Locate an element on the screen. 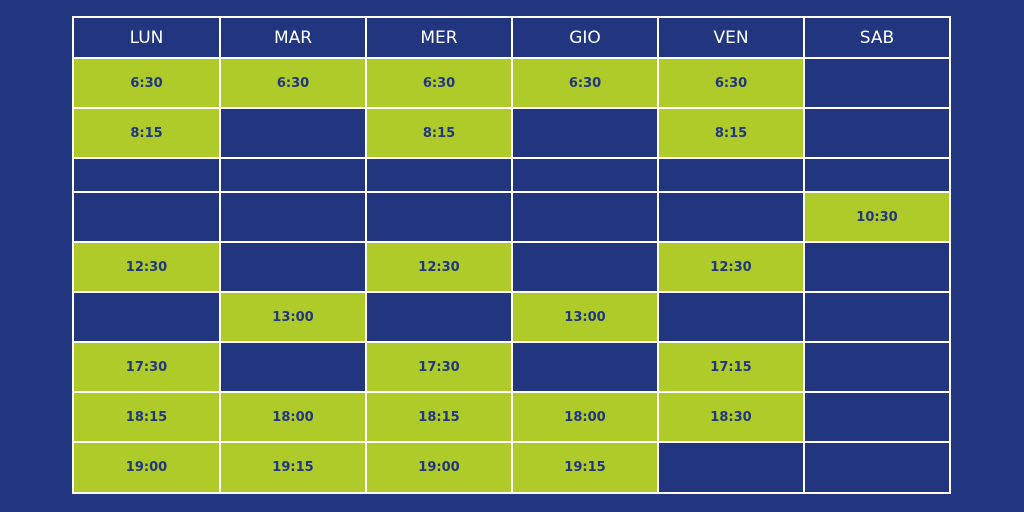 This screenshot has width=1024, height=512. time-slot: 18:30 is located at coordinates (731, 417).